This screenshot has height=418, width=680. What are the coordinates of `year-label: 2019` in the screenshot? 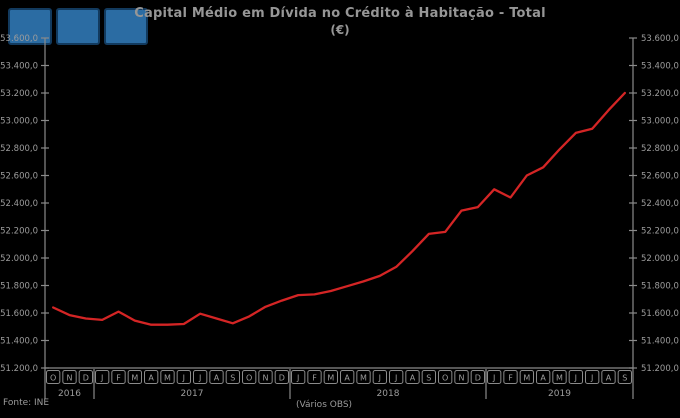 It's located at (559, 394).